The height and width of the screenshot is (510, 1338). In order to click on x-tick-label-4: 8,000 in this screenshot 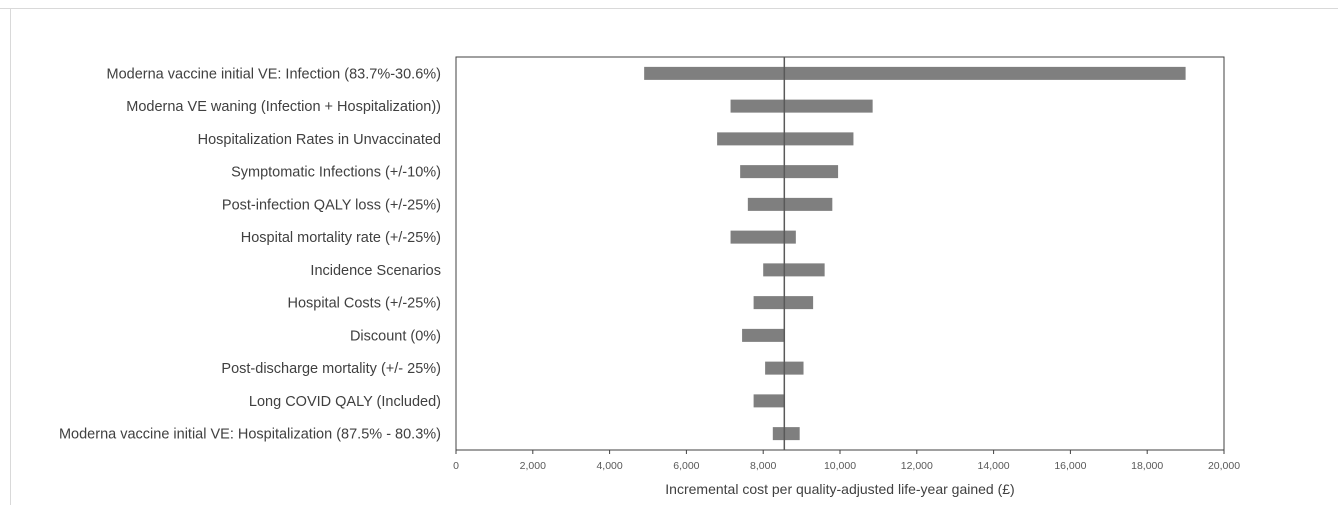, I will do `click(763, 466)`.